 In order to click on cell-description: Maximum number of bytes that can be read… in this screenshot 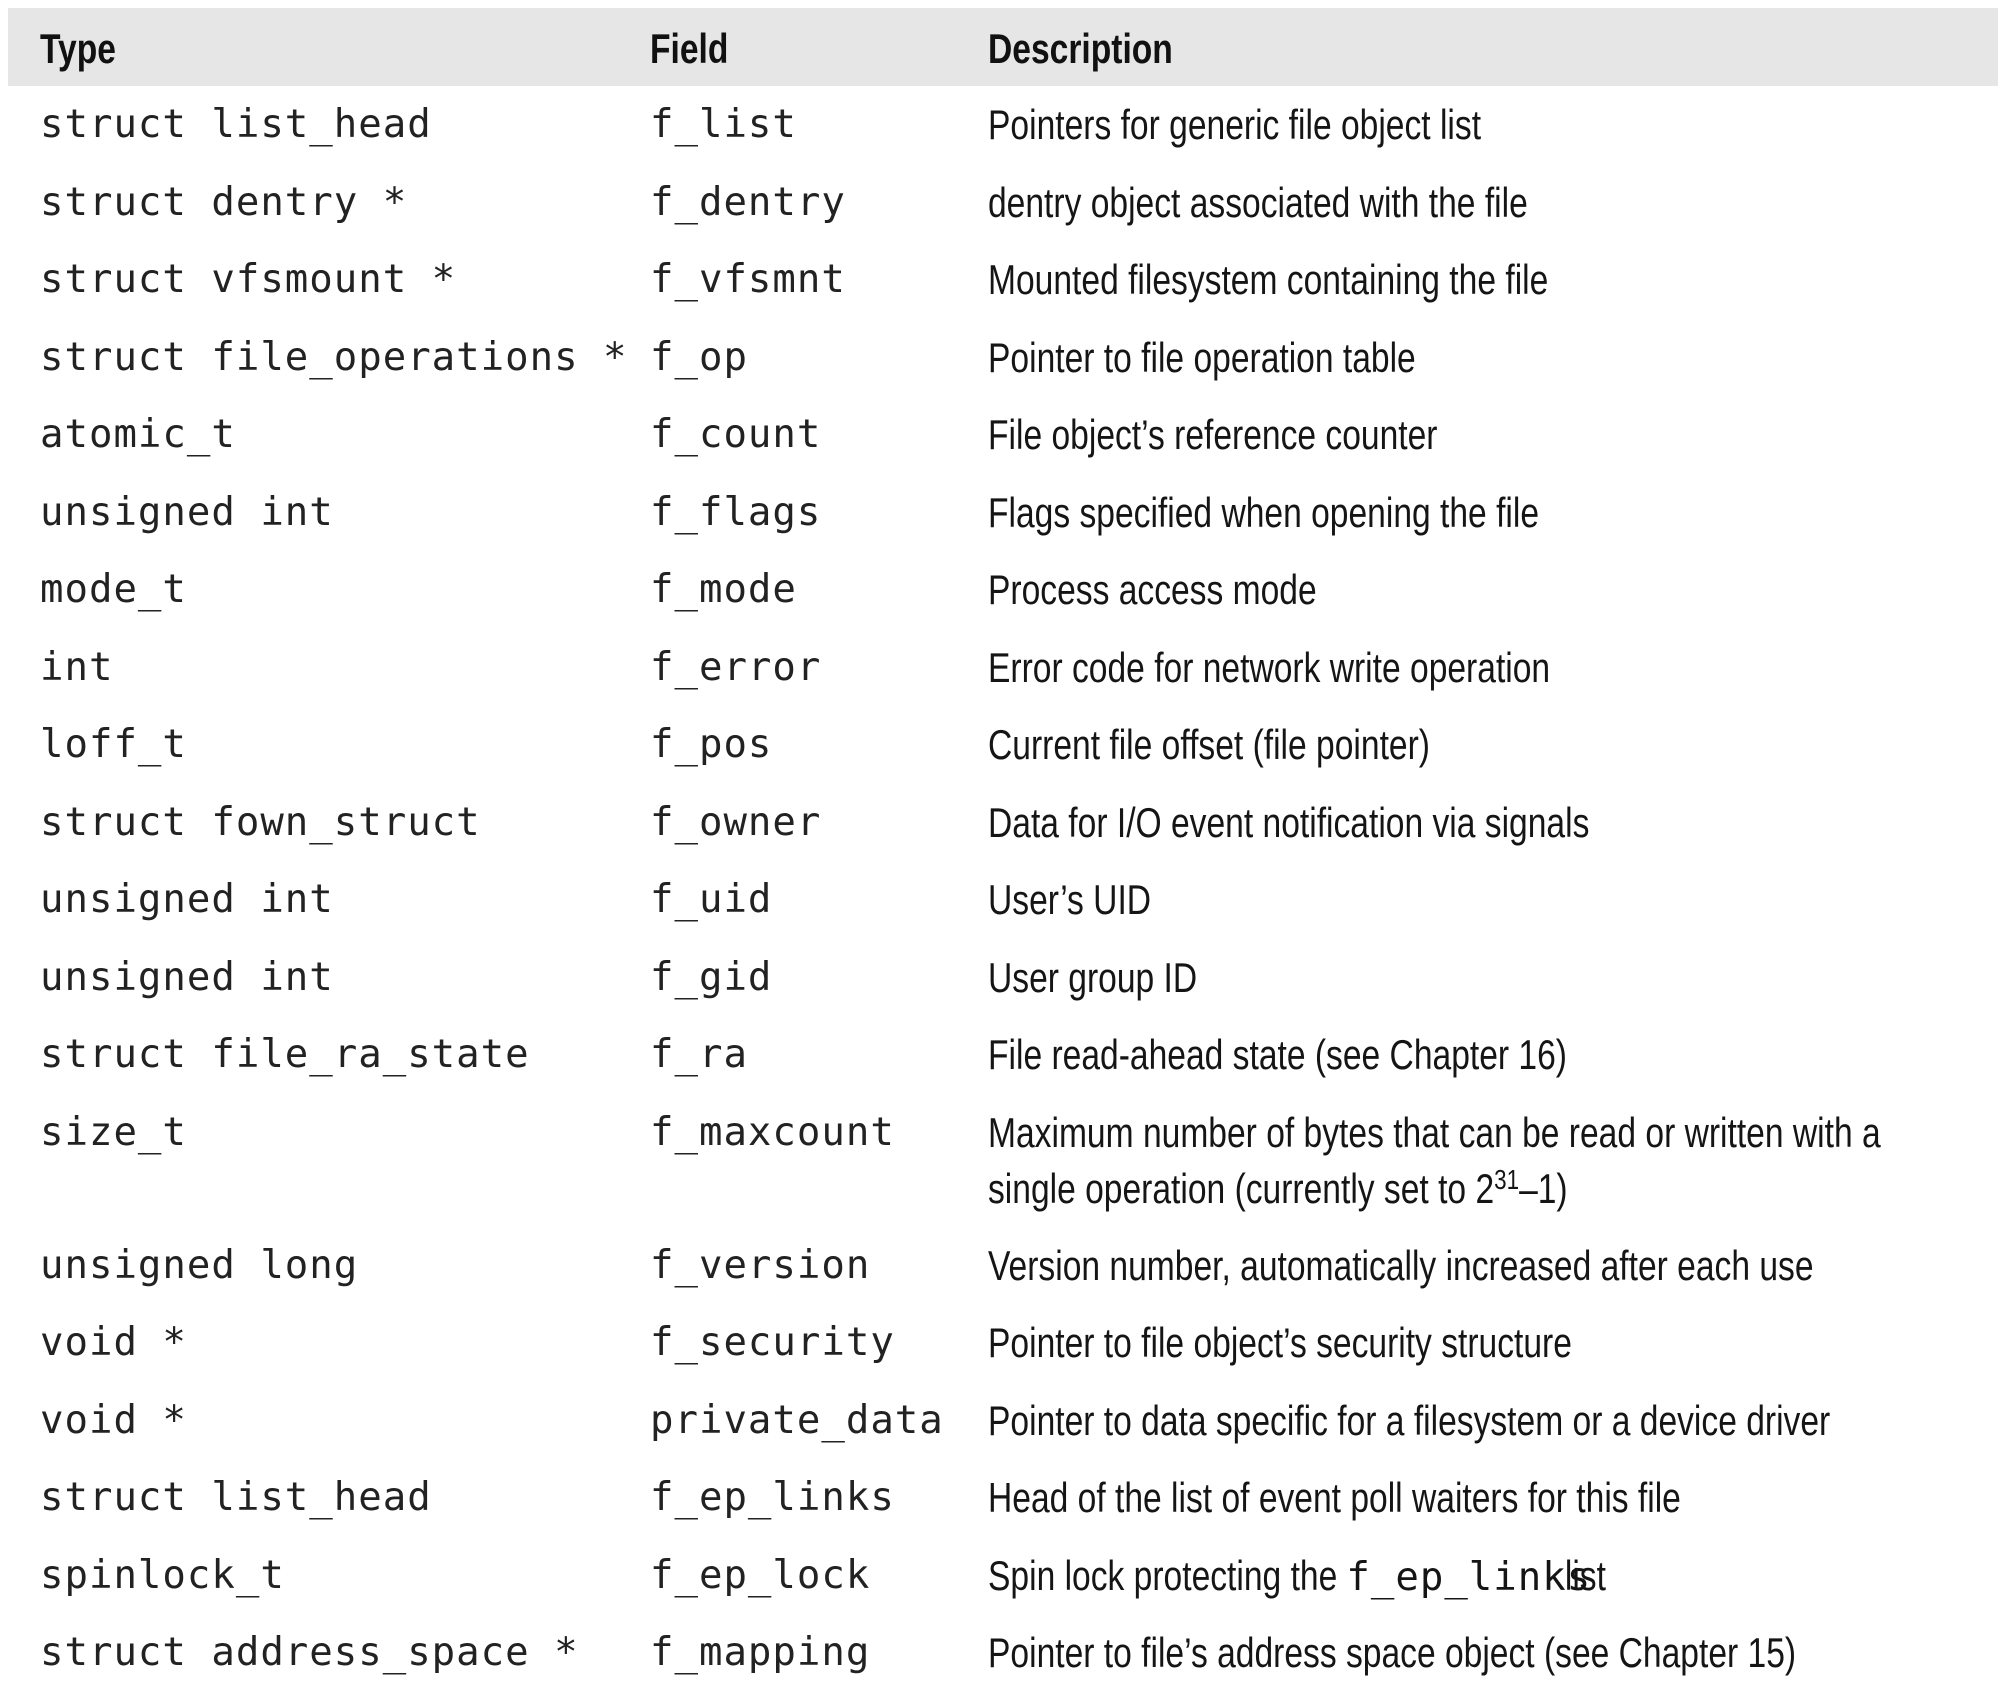, I will do `click(1476, 1155)`.